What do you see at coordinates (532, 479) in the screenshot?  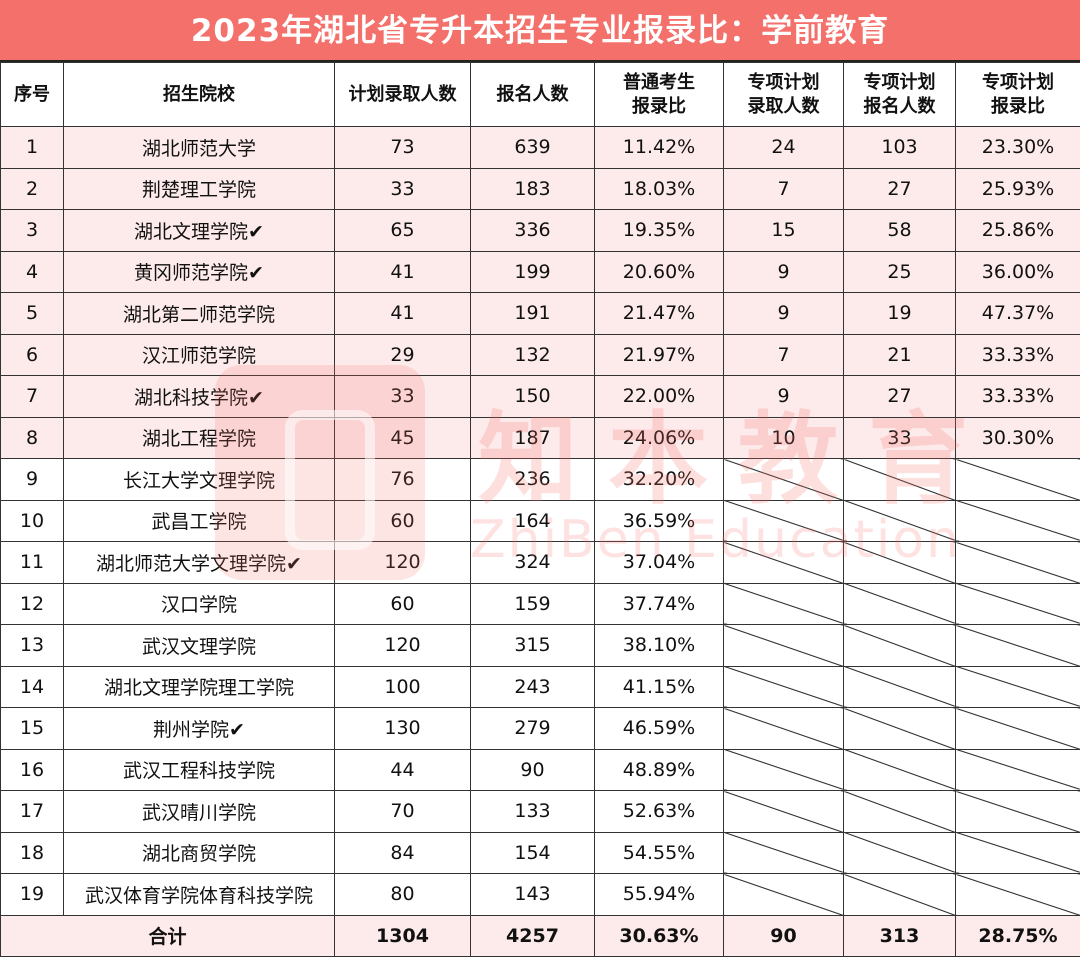 I see `cell-applicants: 236` at bounding box center [532, 479].